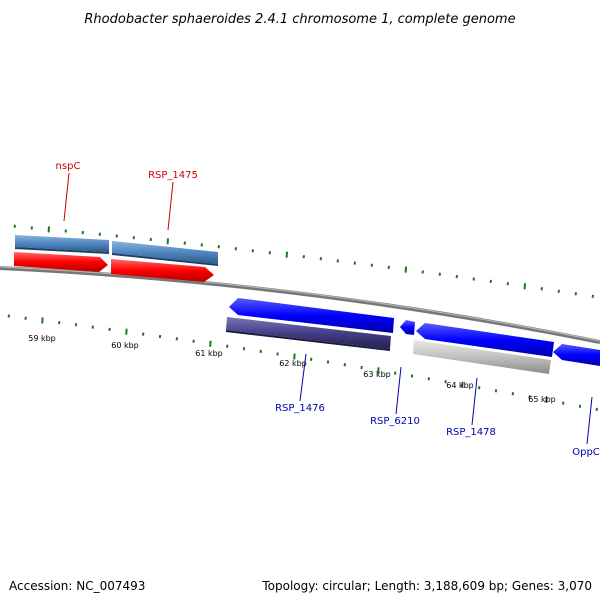 The height and width of the screenshot is (600, 600). What do you see at coordinates (77, 586) in the screenshot?
I see `accession-text: Accession: NC_007493` at bounding box center [77, 586].